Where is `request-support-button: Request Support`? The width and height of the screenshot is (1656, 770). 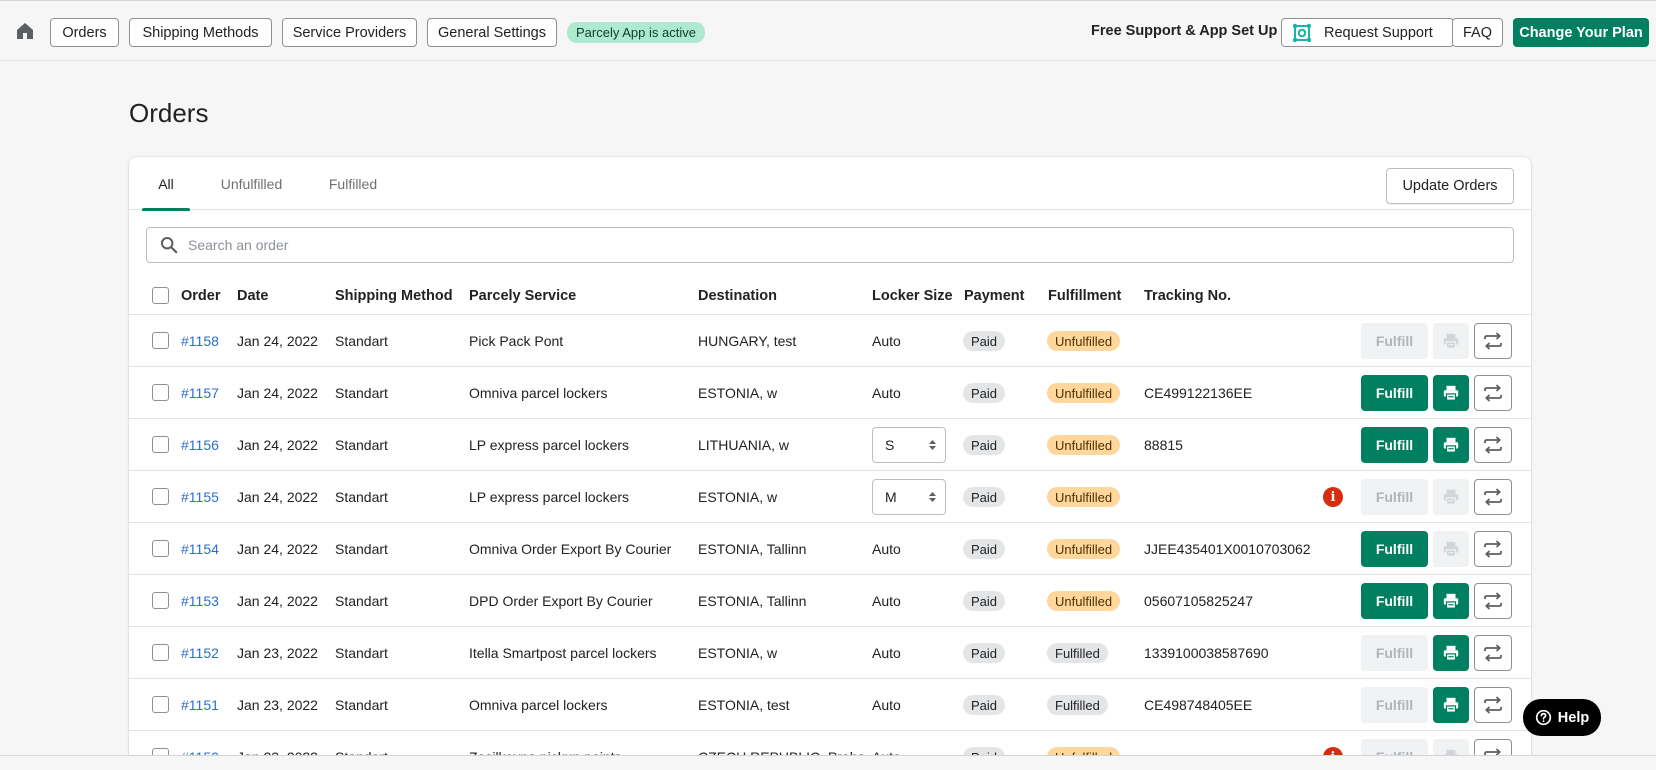 request-support-button: Request Support is located at coordinates (1367, 32).